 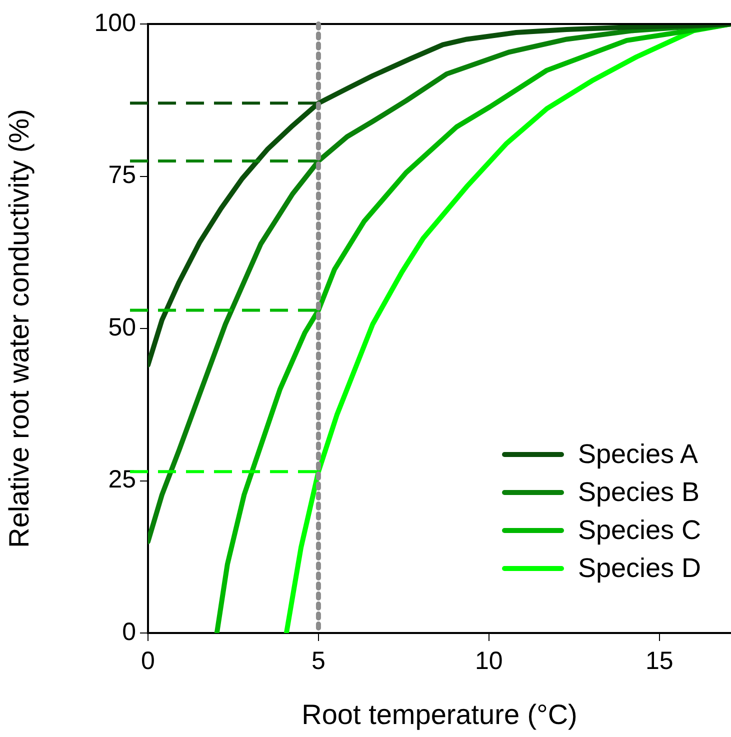 What do you see at coordinates (639, 530) in the screenshot?
I see `legend-label: Species C` at bounding box center [639, 530].